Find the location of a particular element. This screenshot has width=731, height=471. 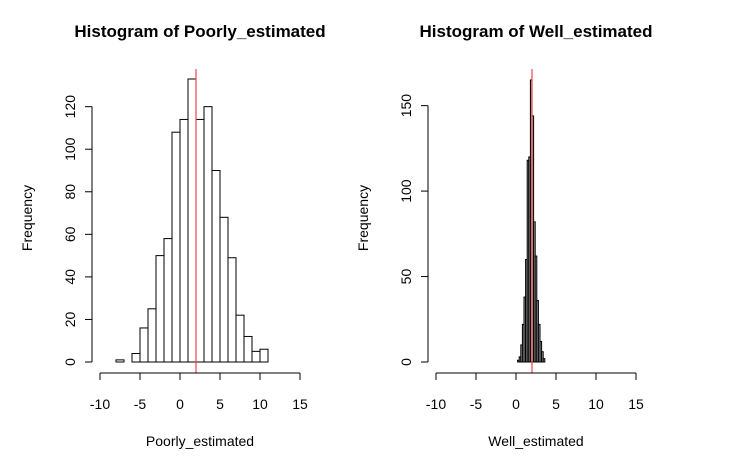

y-axis: 0 20 40 60 80 100 120 is located at coordinates (77, 230).